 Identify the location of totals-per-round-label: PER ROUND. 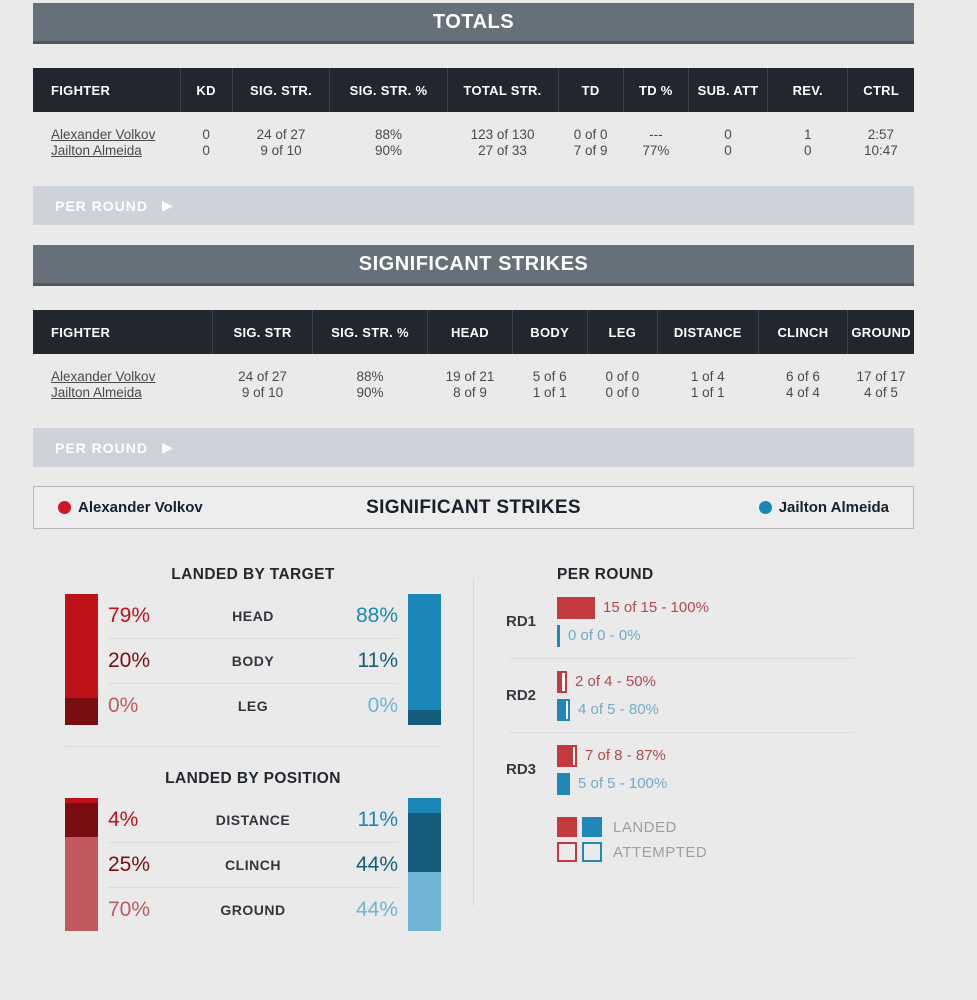
(102, 205).